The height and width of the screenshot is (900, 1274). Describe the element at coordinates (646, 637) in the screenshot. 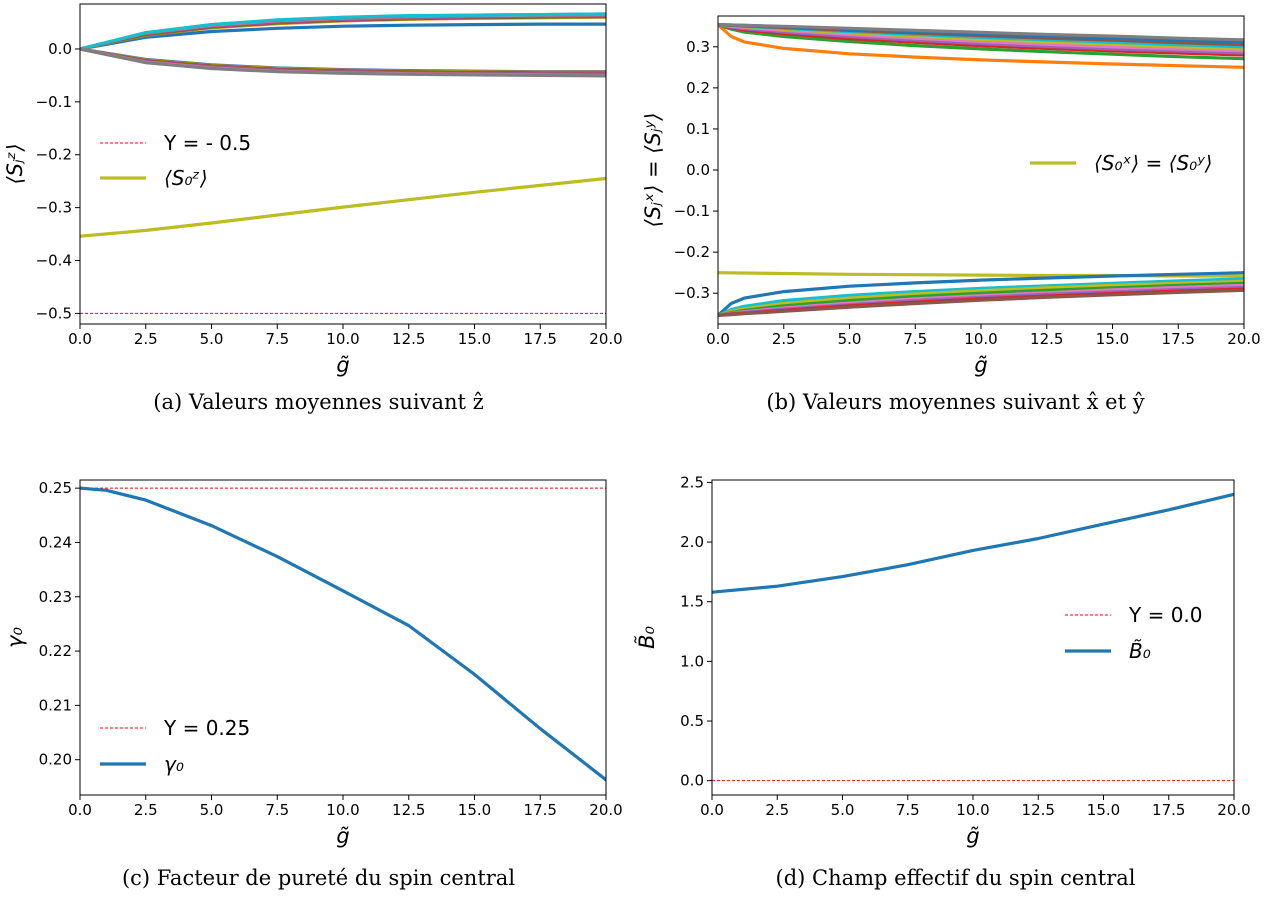

I see `y-axis-label-d: B̃₀` at that location.